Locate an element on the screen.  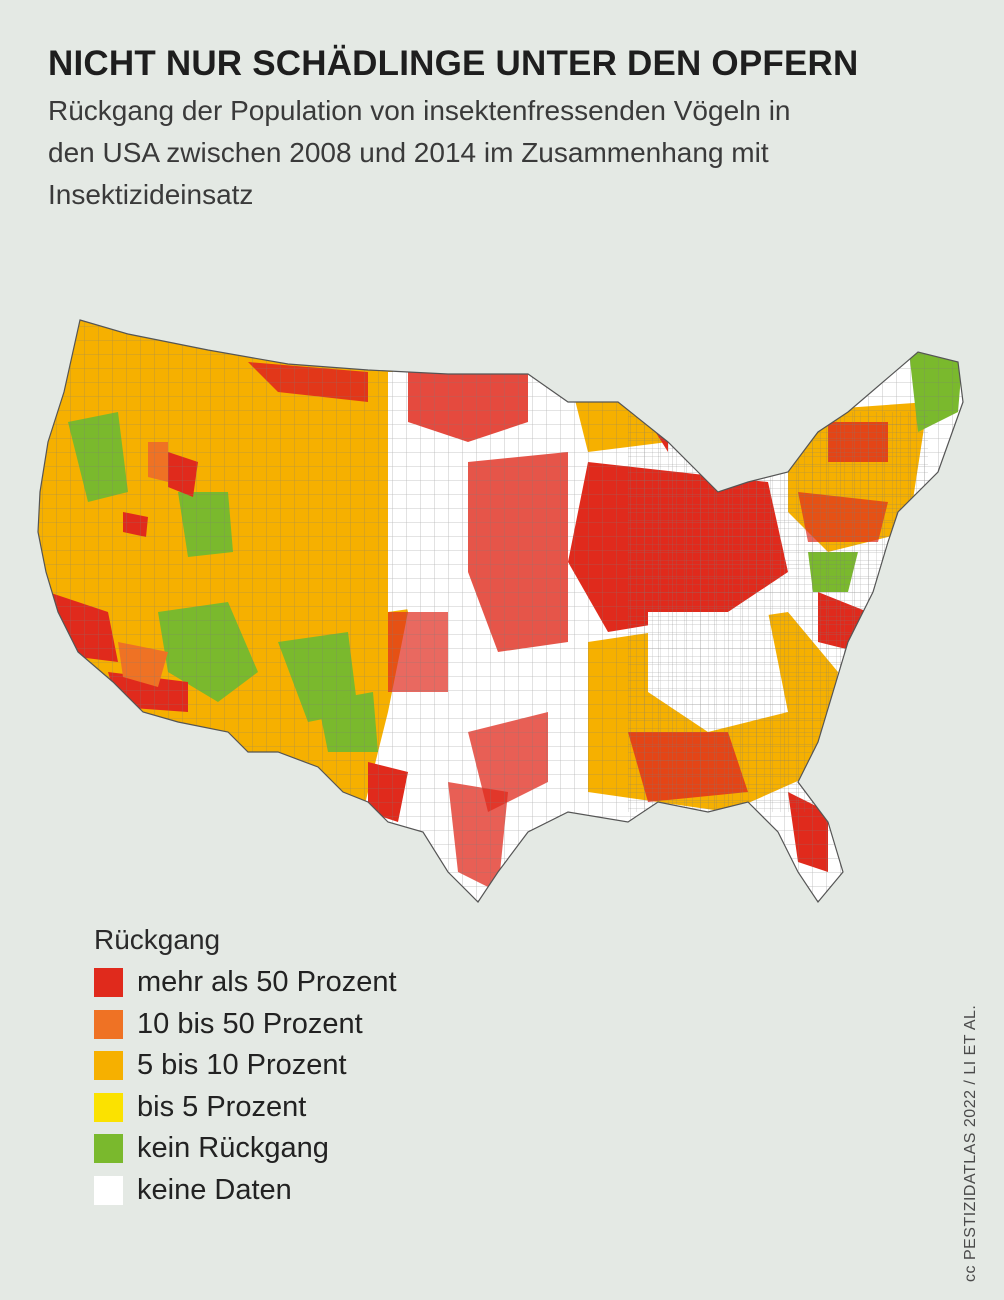
legend-label: bis 5 Prozent is located at coordinates (222, 1106).